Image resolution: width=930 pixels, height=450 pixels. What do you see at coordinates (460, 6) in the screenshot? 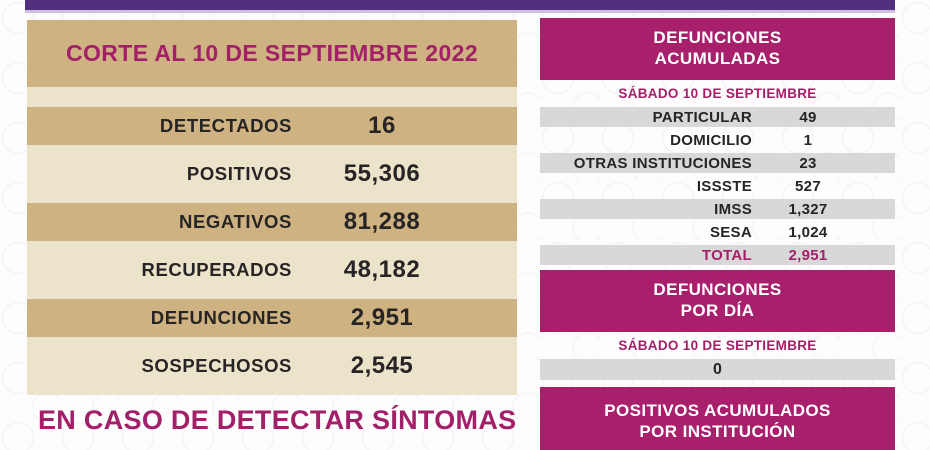
I see `top-purple-bar` at bounding box center [460, 6].